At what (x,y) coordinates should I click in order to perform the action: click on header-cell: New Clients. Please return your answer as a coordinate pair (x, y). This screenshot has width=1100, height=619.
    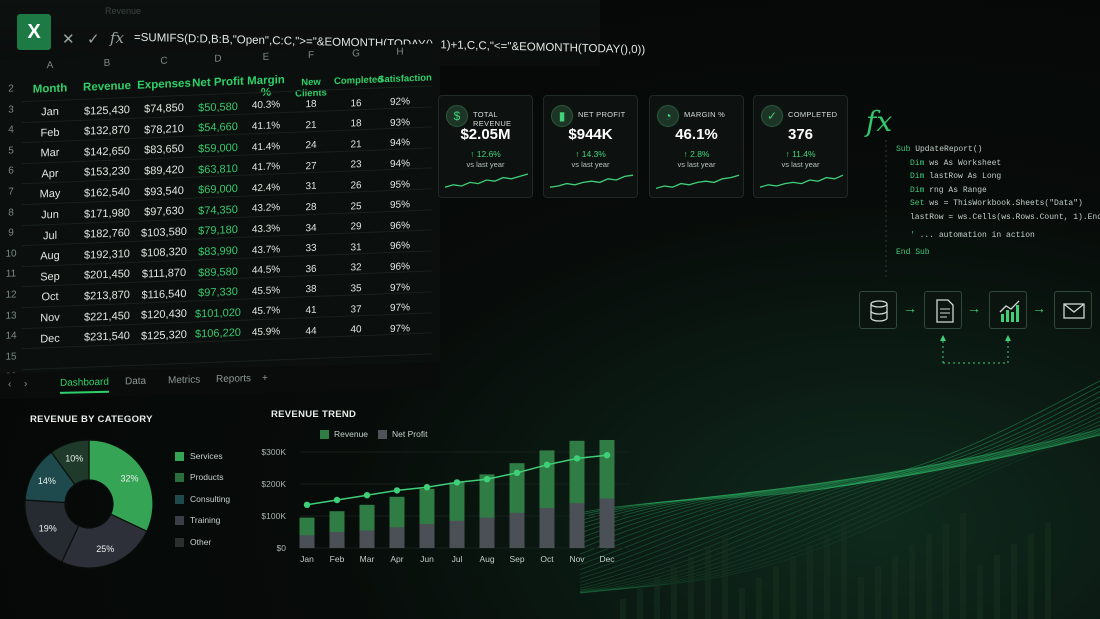
    Looking at the image, I should click on (311, 88).